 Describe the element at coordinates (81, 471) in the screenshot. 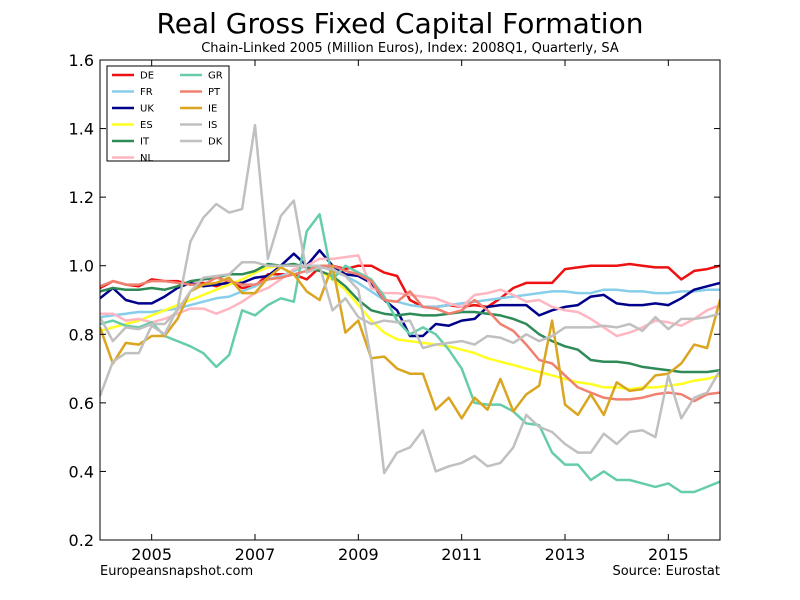

I see `y-tick-label: 0.4` at that location.